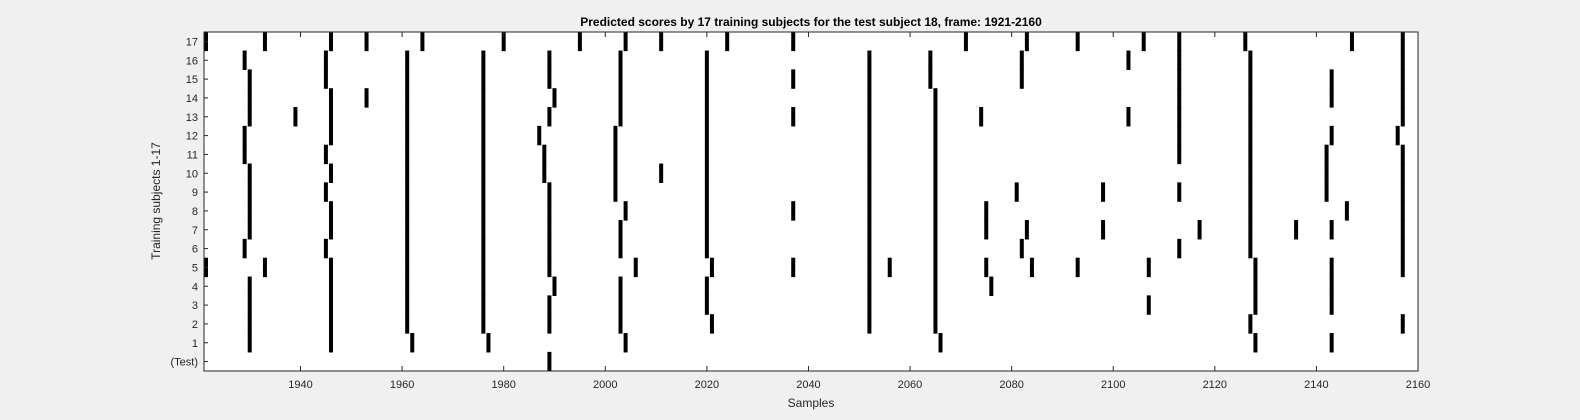 The width and height of the screenshot is (1580, 420). What do you see at coordinates (1215, 385) in the screenshot?
I see `x-tick-label: 2120` at bounding box center [1215, 385].